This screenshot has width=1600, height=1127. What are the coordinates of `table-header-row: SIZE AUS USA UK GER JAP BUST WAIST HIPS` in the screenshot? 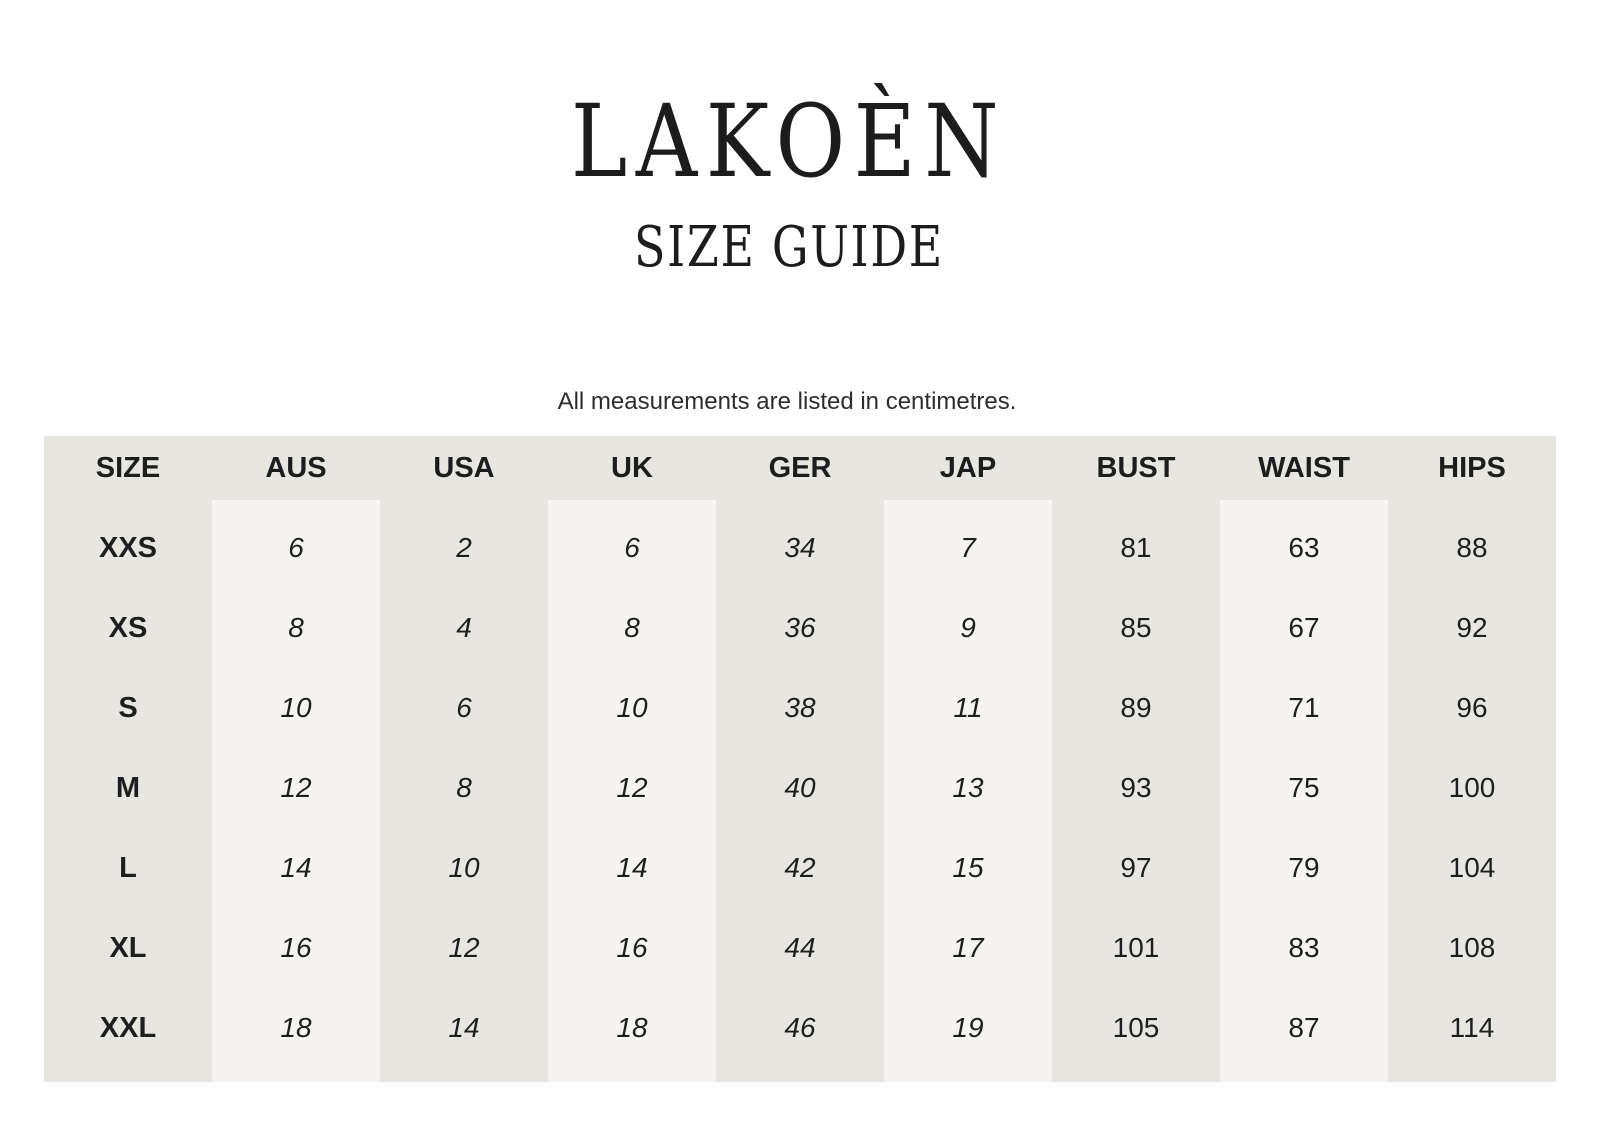 It's located at (800, 468).